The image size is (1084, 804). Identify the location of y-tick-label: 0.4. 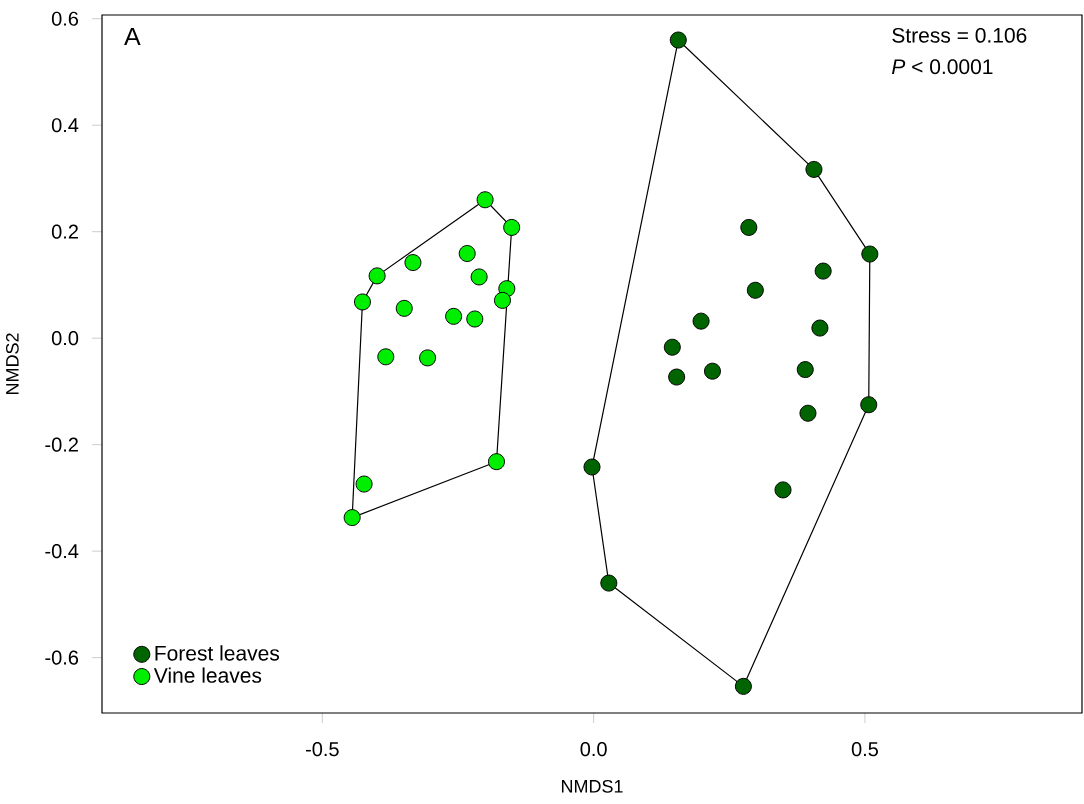
(65, 125).